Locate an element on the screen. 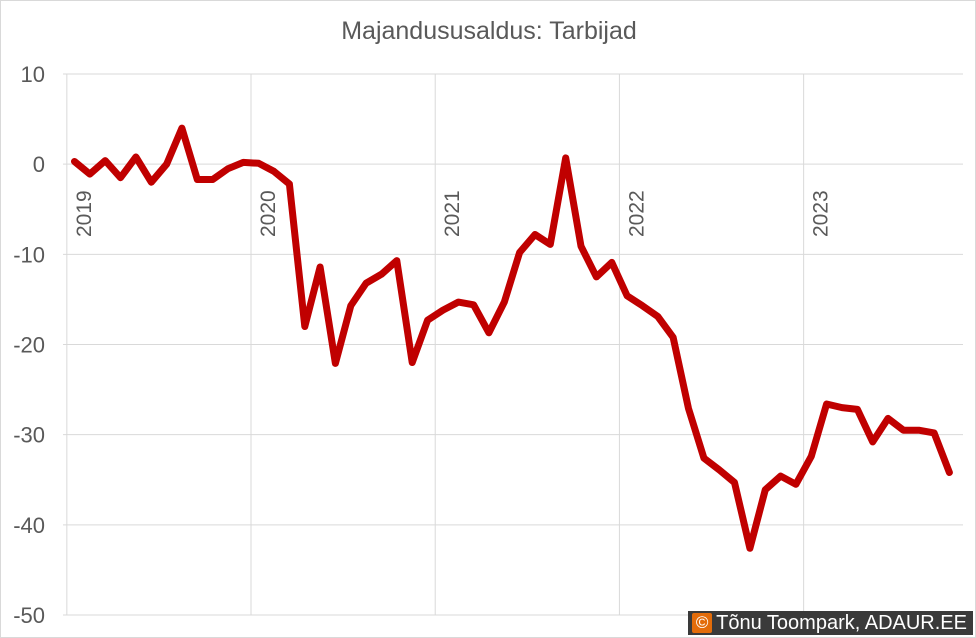 This screenshot has height=638, width=976. x-tick-label: 2022 is located at coordinates (636, 213).